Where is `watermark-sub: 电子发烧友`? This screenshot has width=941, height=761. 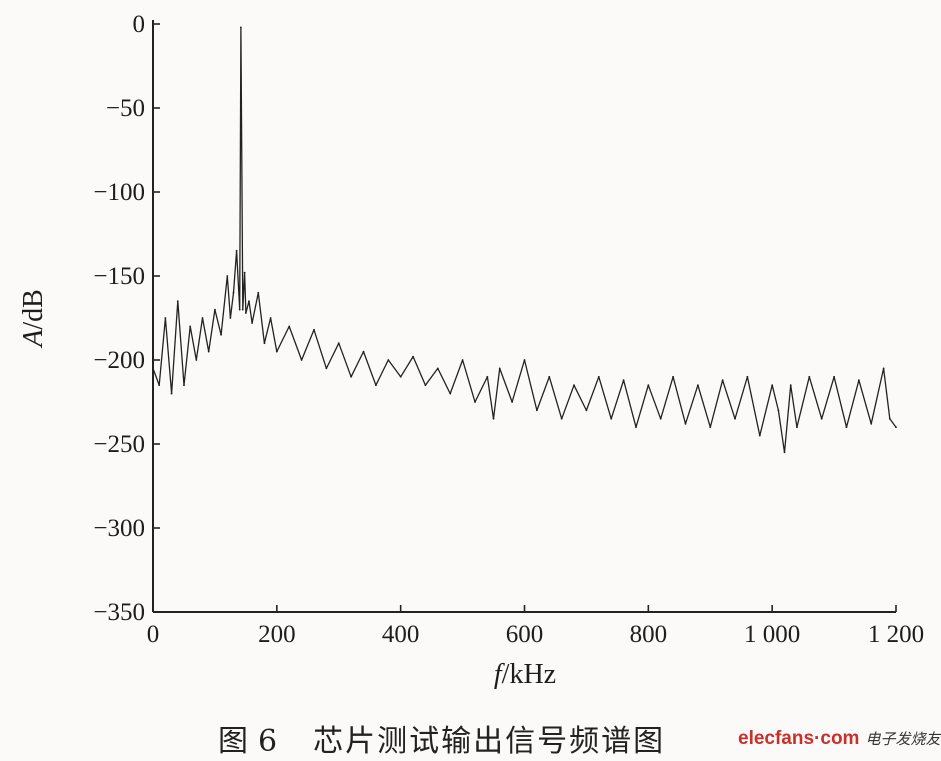
watermark-sub: 电子发烧友 is located at coordinates (903, 739).